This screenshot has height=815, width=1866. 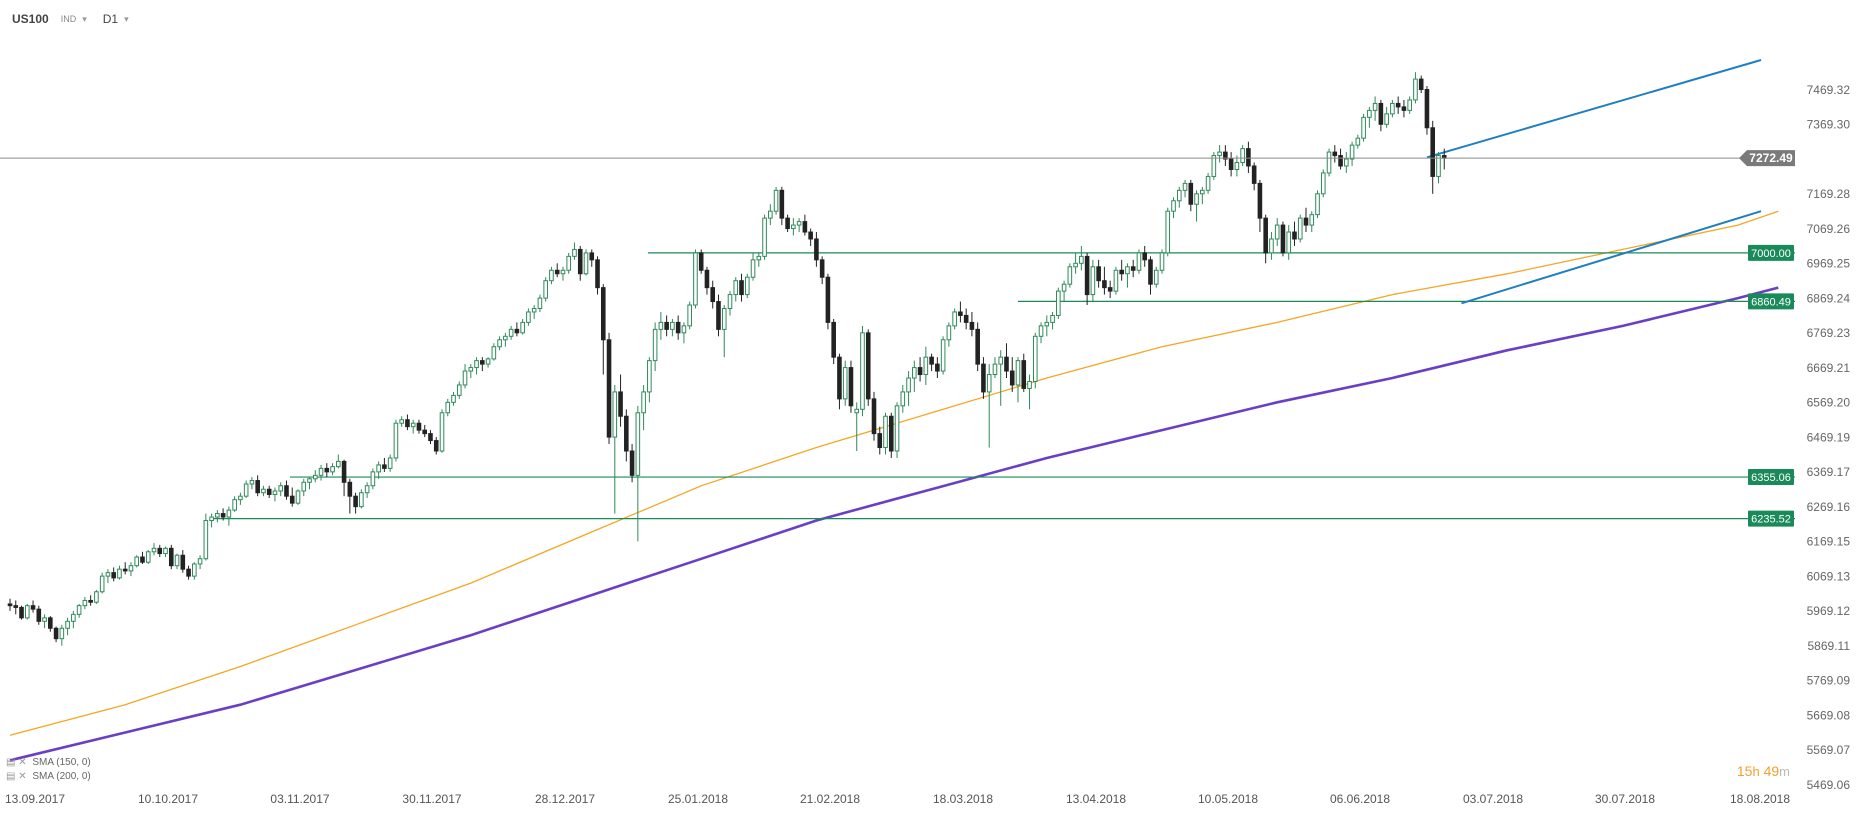 I want to click on y-tick-label: 6369.17, so click(x=1829, y=472).